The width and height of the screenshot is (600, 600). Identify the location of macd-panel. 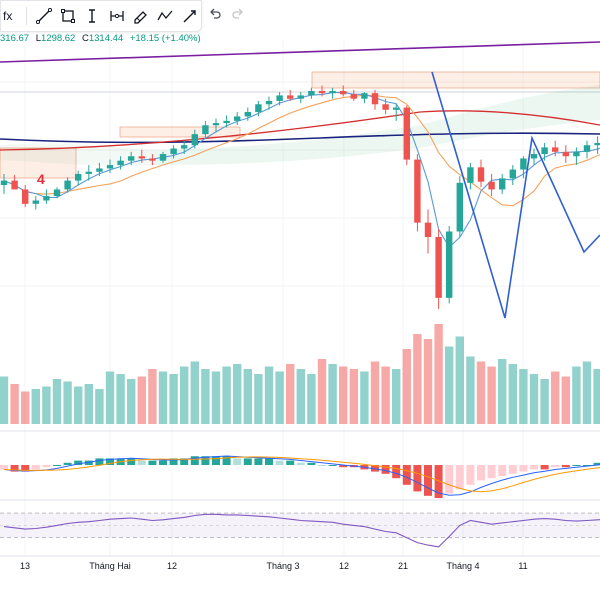
(300, 476).